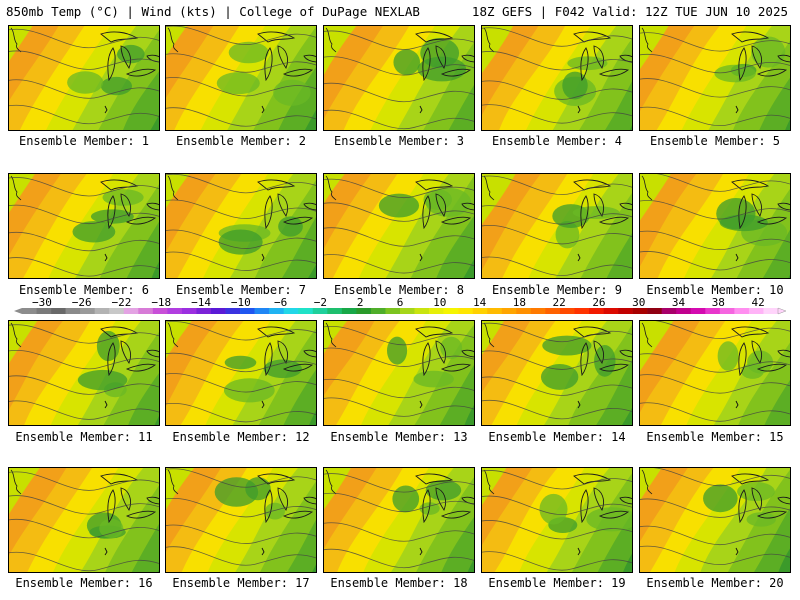 The image size is (800, 600). Describe the element at coordinates (557, 290) in the screenshot. I see `ensemble-member-label: Ensemble Member: 9` at that location.